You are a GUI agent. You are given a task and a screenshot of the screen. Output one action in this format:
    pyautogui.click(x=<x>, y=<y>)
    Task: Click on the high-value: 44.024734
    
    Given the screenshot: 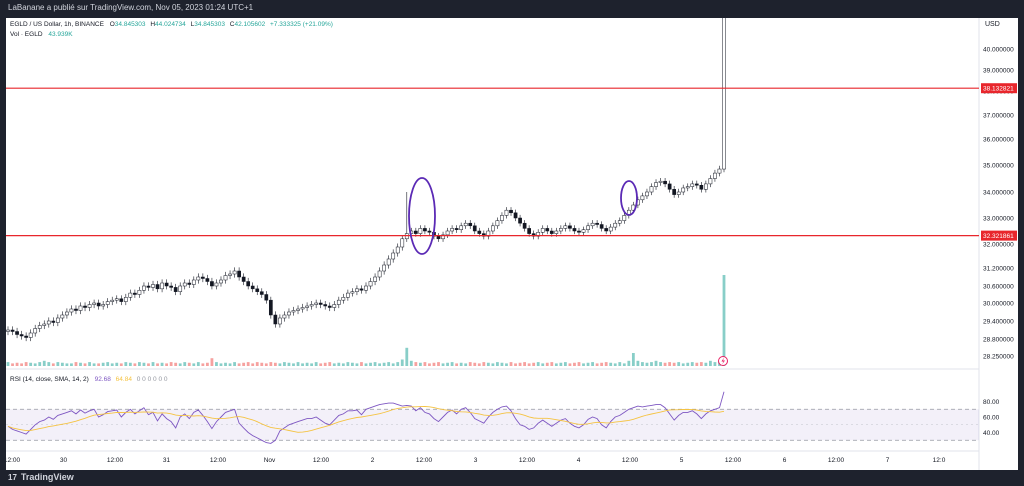 What is the action you would take?
    pyautogui.click(x=170, y=24)
    